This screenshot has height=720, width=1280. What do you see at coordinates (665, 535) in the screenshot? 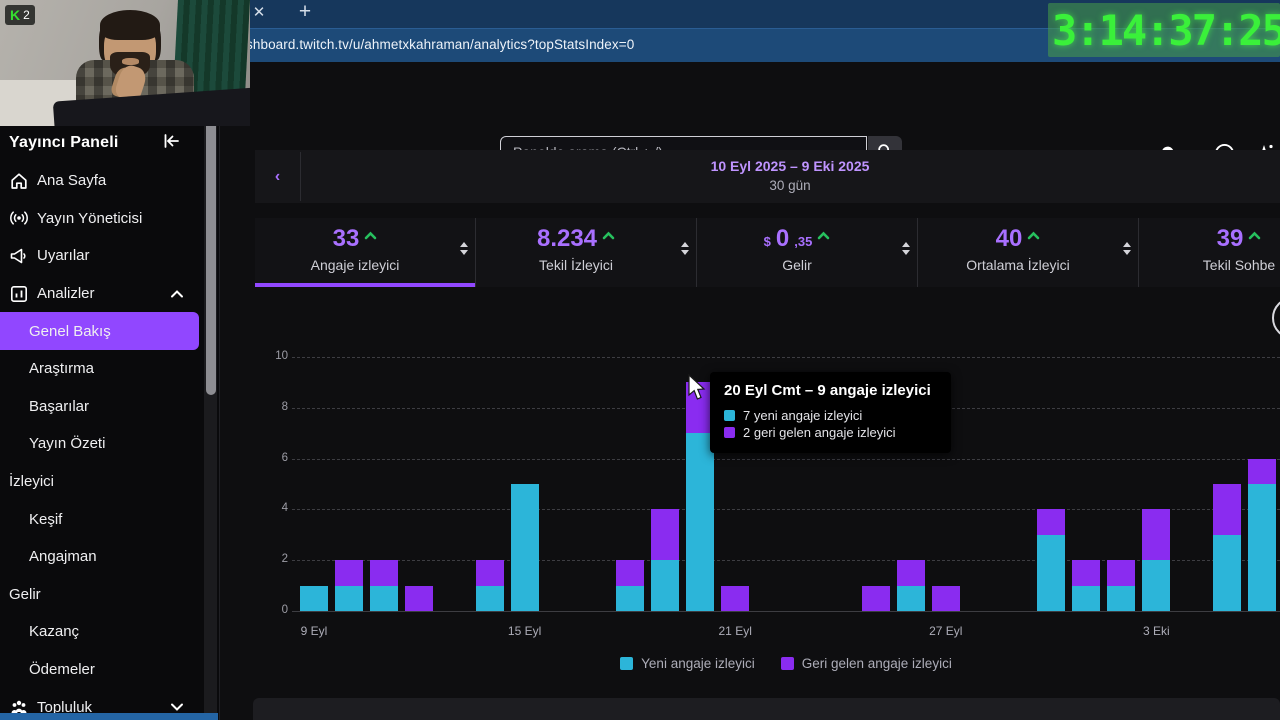
I see `bar-returning-19-eyl` at bounding box center [665, 535].